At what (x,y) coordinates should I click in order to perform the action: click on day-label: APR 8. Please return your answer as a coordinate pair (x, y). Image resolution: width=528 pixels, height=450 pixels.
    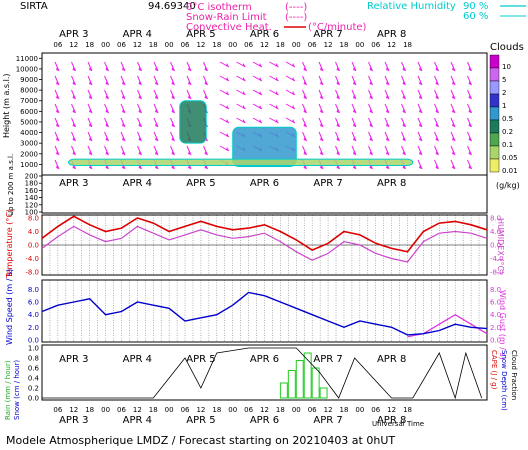
    Looking at the image, I should click on (391, 420).